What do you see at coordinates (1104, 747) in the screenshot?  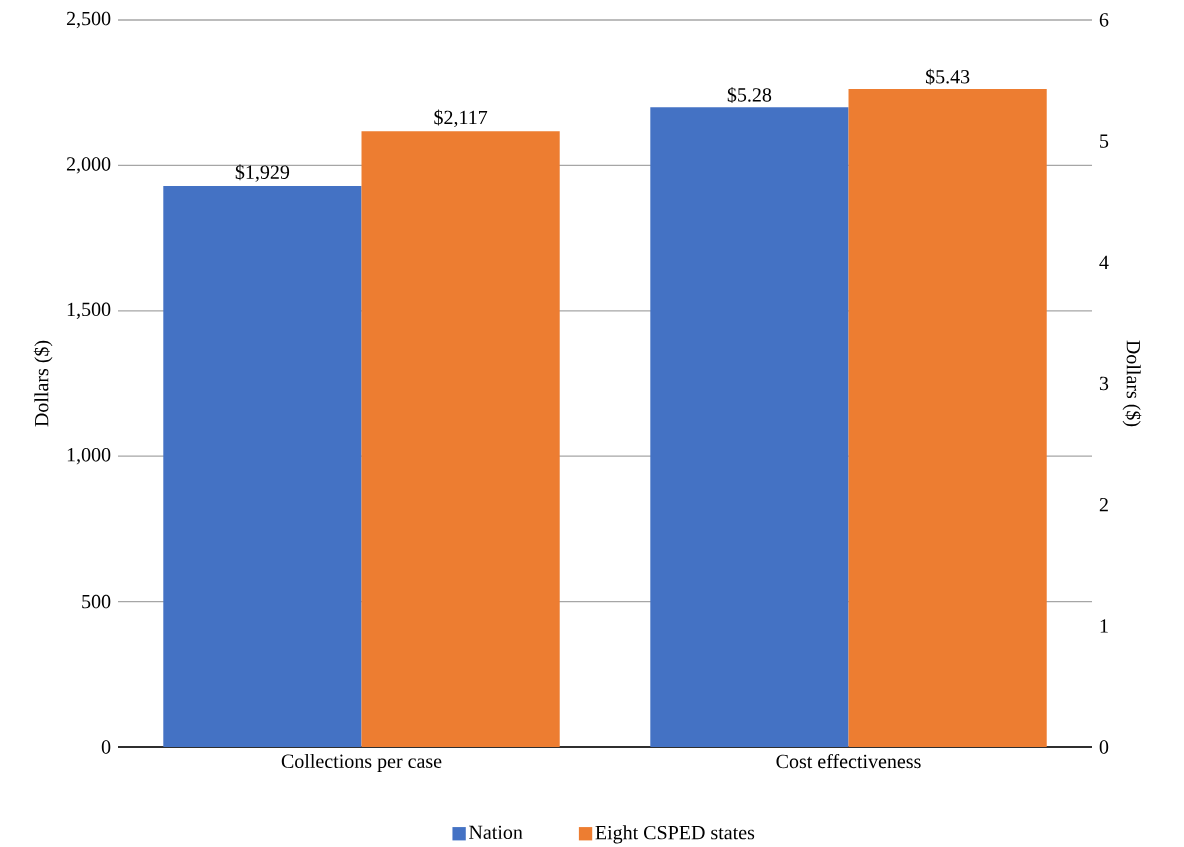 I see `y2-tick-label: 0` at bounding box center [1104, 747].